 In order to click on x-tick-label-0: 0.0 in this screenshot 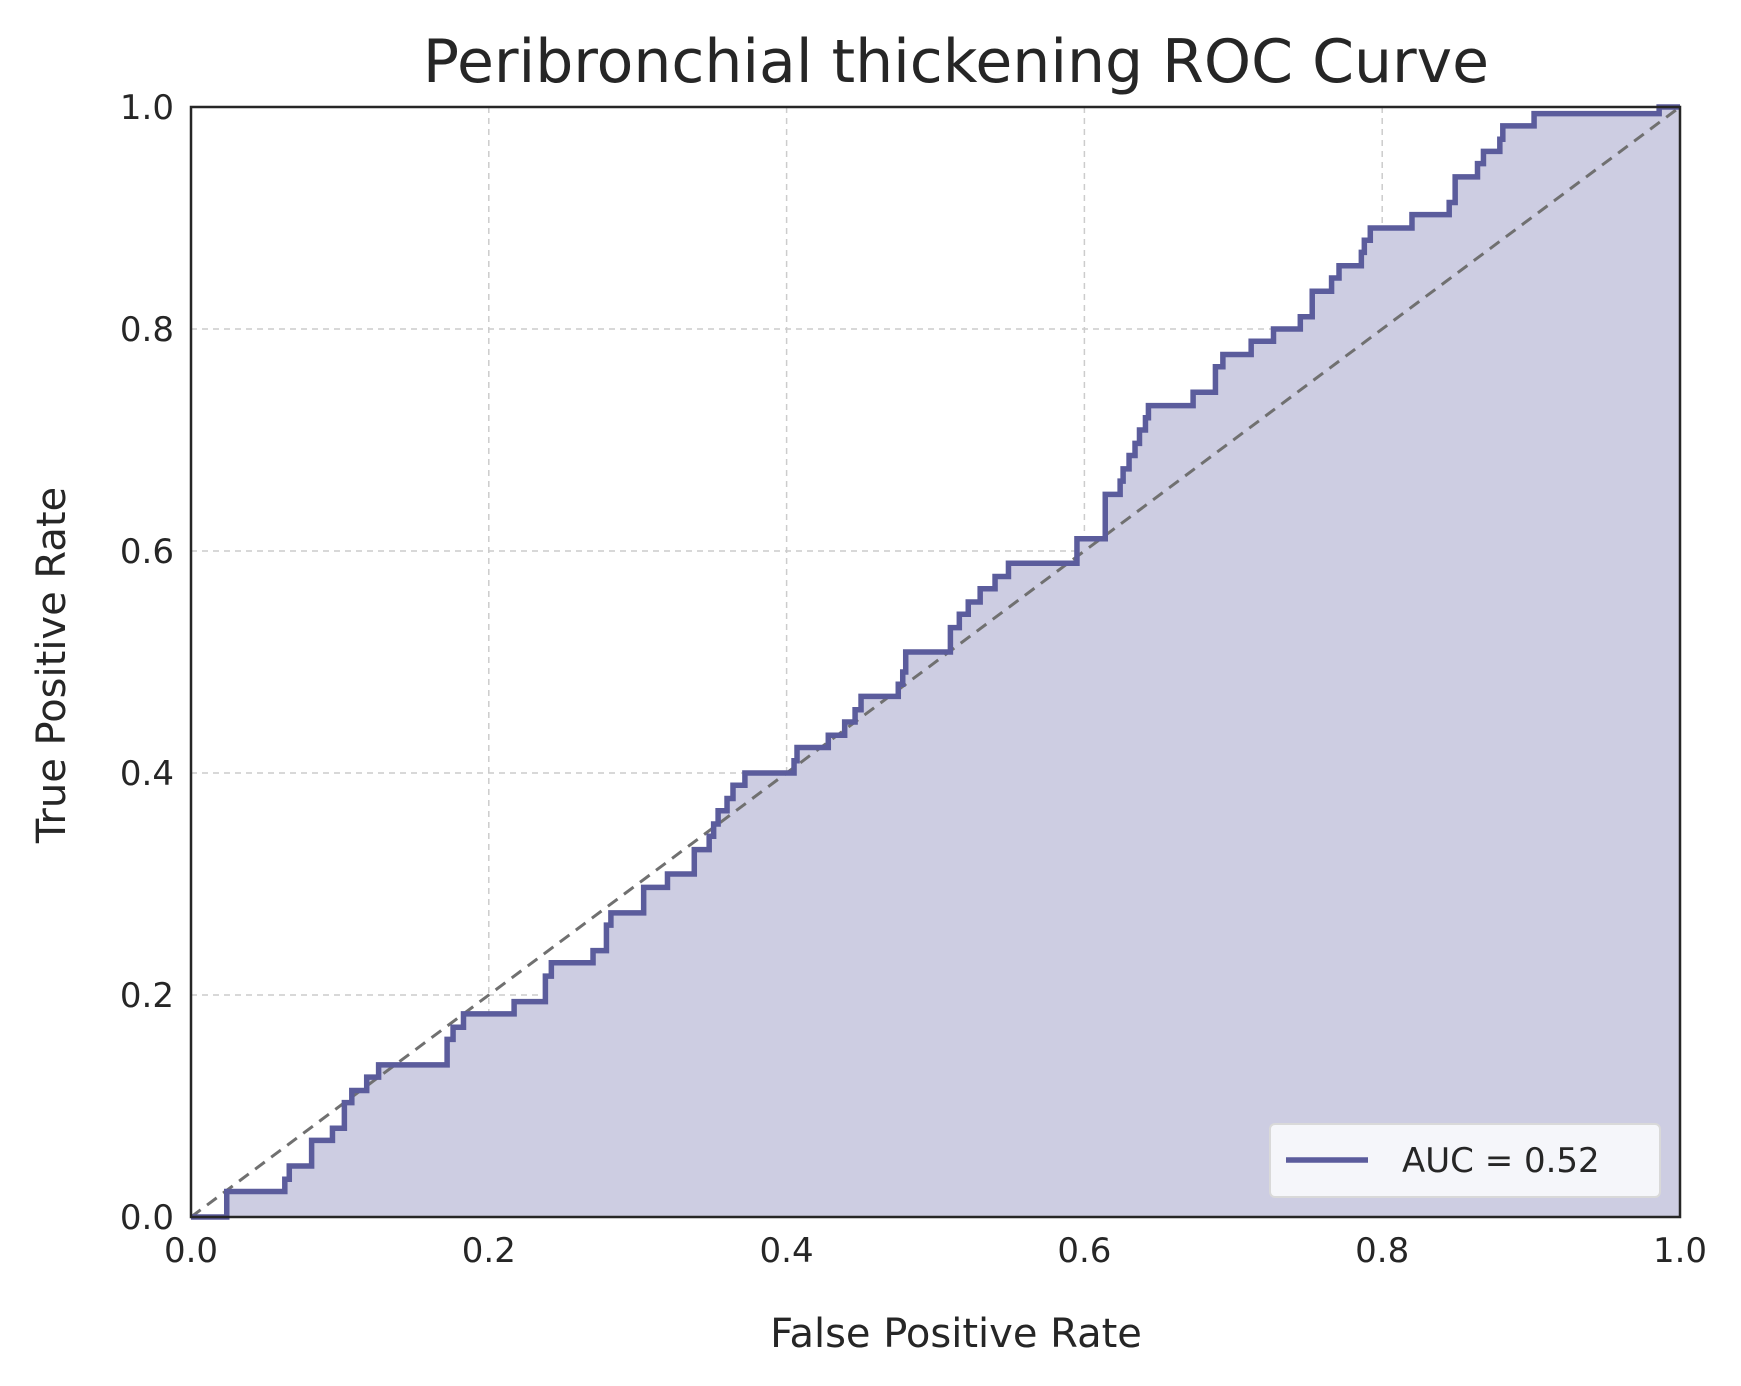, I will do `click(191, 1251)`.